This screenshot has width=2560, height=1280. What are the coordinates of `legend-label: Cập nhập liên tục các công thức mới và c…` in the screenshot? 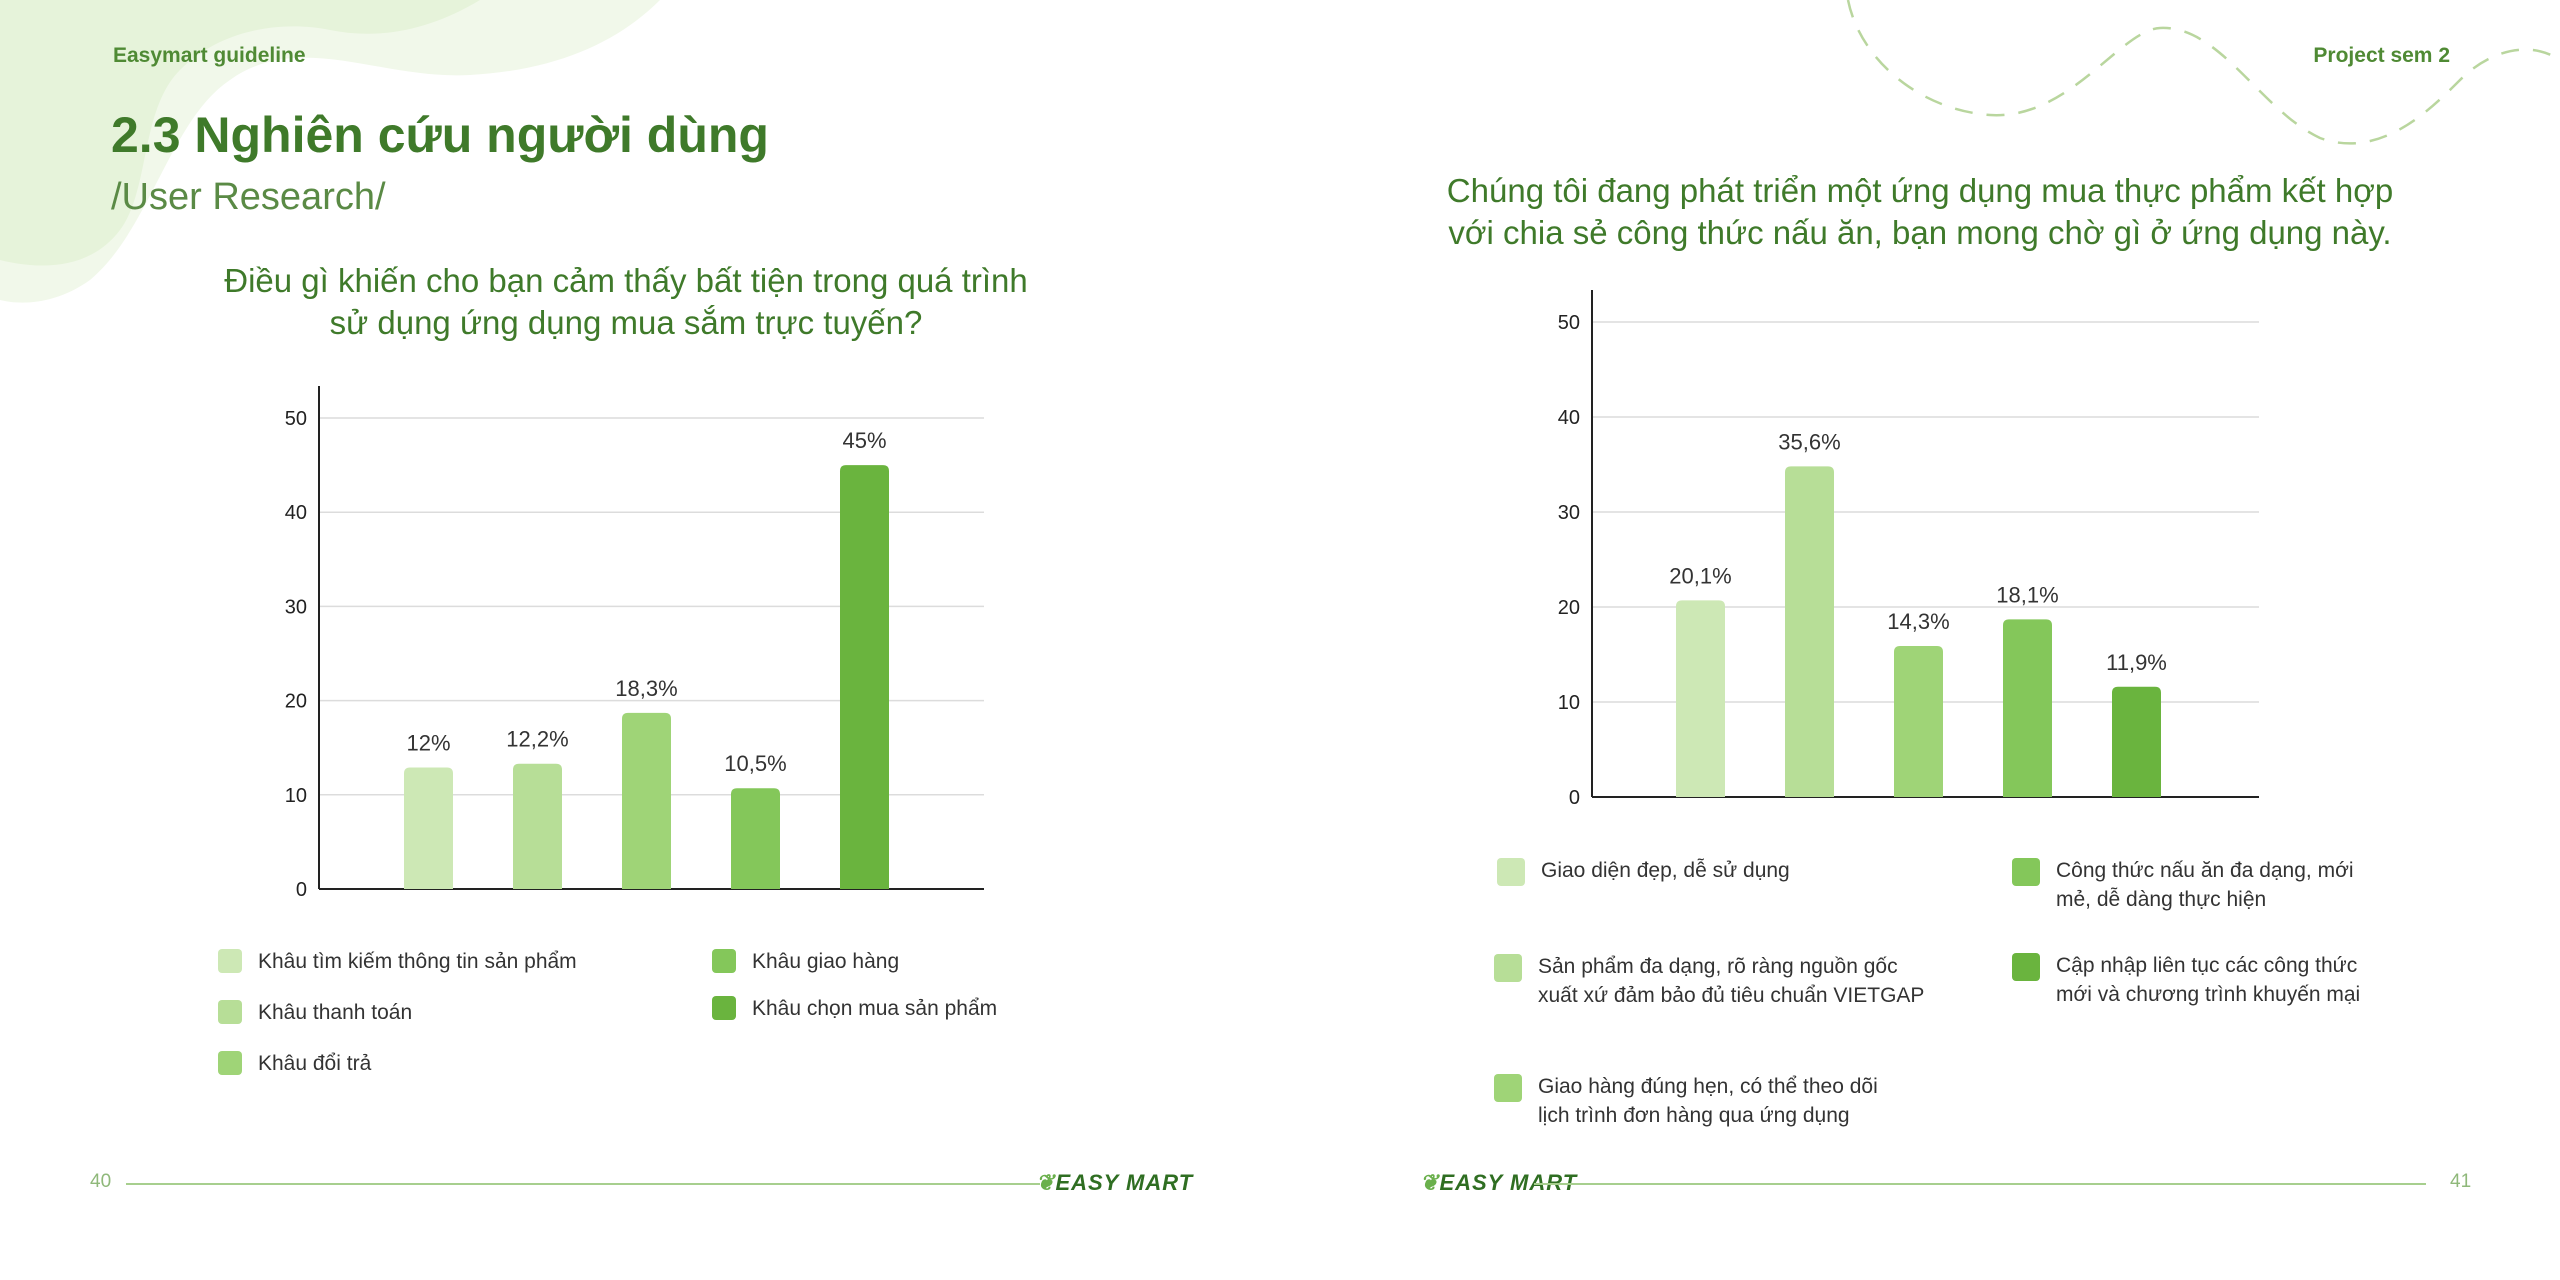 It's located at (2208, 980).